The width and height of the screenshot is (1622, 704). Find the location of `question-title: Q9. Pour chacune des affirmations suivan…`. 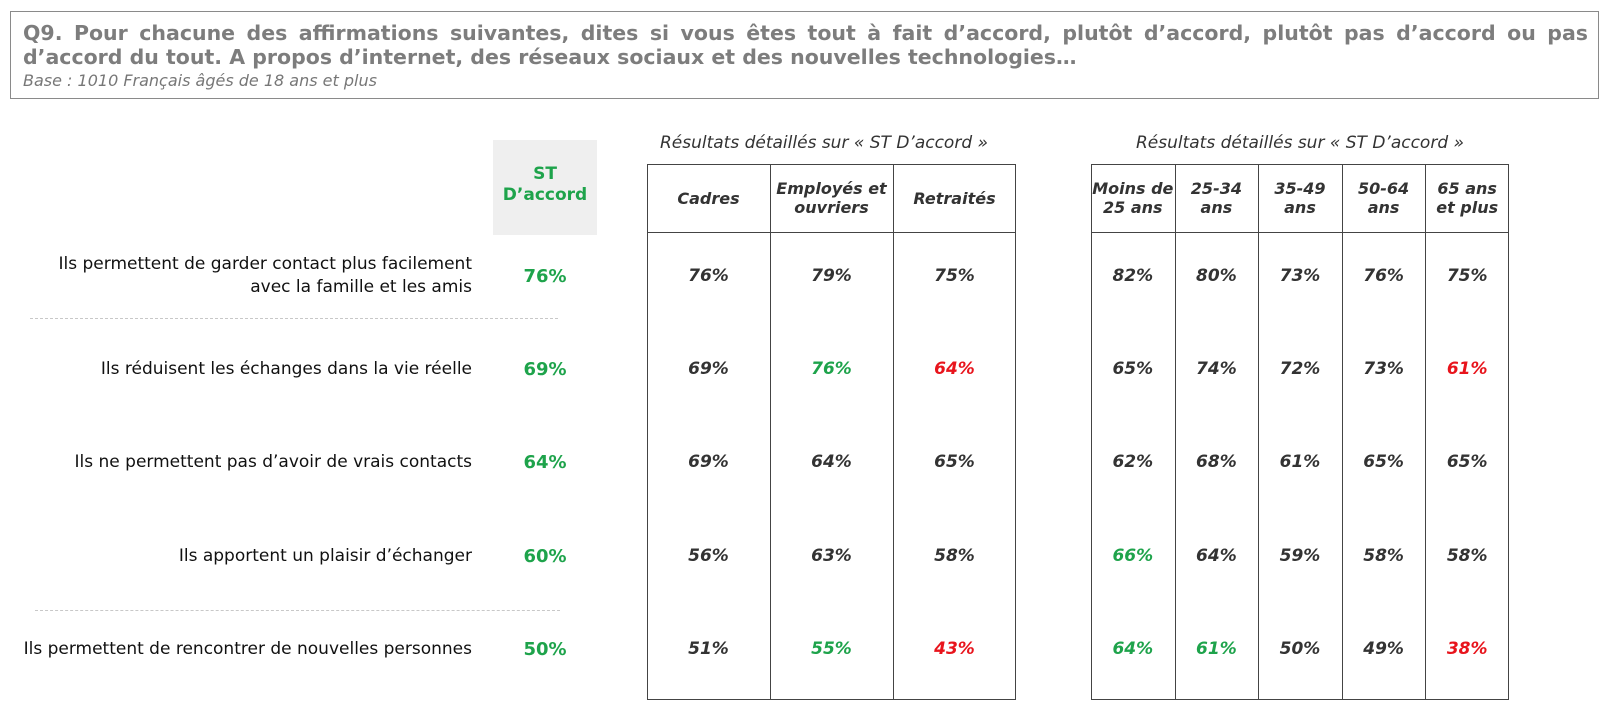

question-title: Q9. Pour chacune des affirmations suivan… is located at coordinates (805, 45).